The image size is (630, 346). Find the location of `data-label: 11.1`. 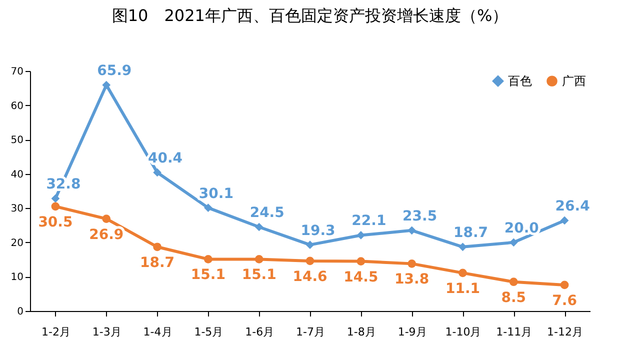

data-label: 11.1 is located at coordinates (462, 288).